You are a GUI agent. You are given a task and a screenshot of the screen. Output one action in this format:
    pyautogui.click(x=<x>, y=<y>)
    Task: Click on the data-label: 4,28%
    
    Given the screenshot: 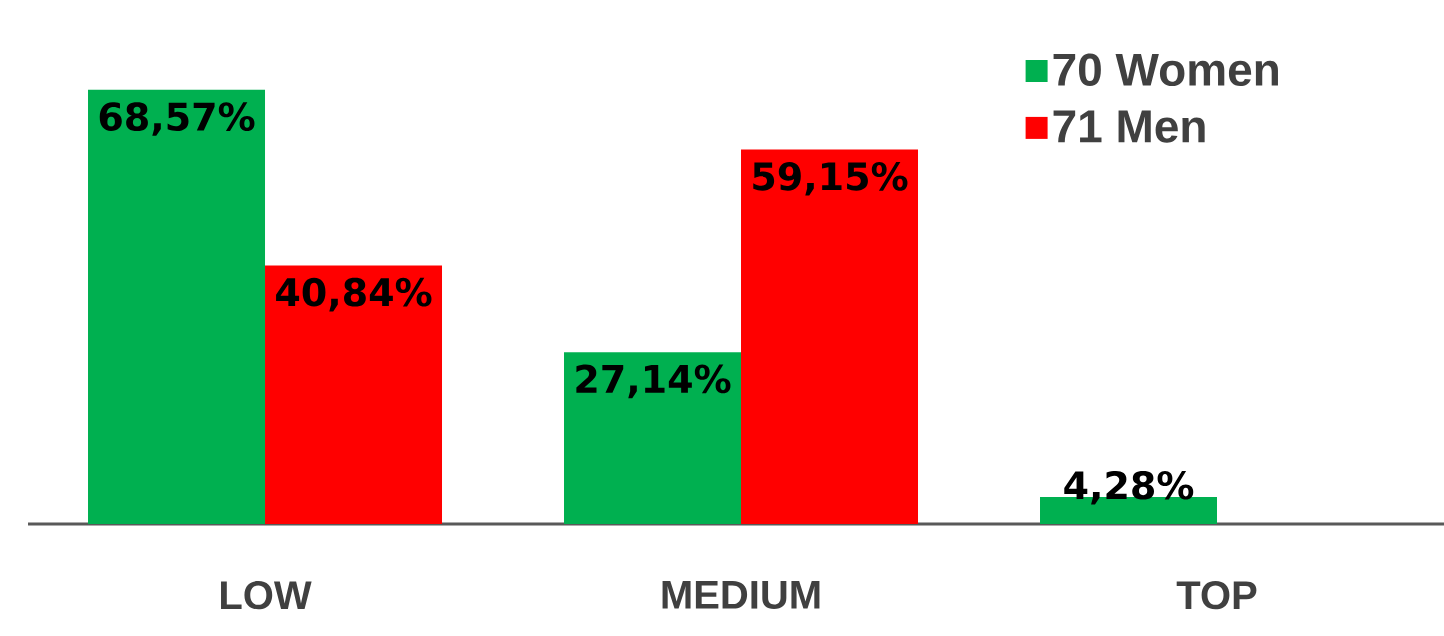 What is the action you would take?
    pyautogui.click(x=1129, y=487)
    